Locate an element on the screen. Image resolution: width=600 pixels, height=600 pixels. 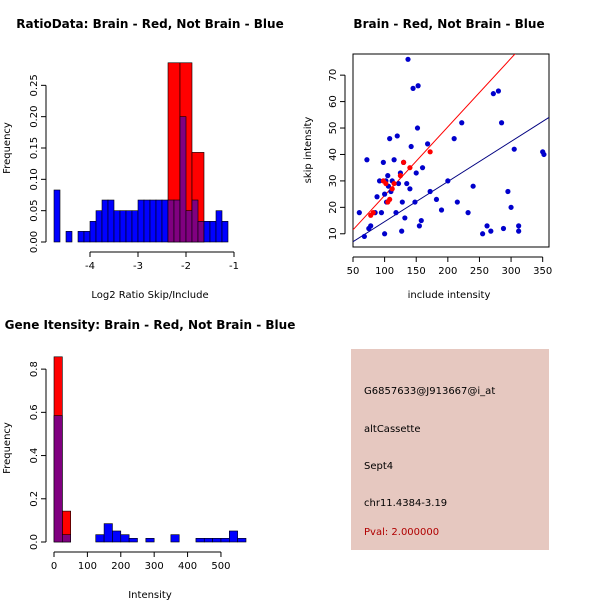
gene-name: Sept4 is located at coordinates (379, 466).